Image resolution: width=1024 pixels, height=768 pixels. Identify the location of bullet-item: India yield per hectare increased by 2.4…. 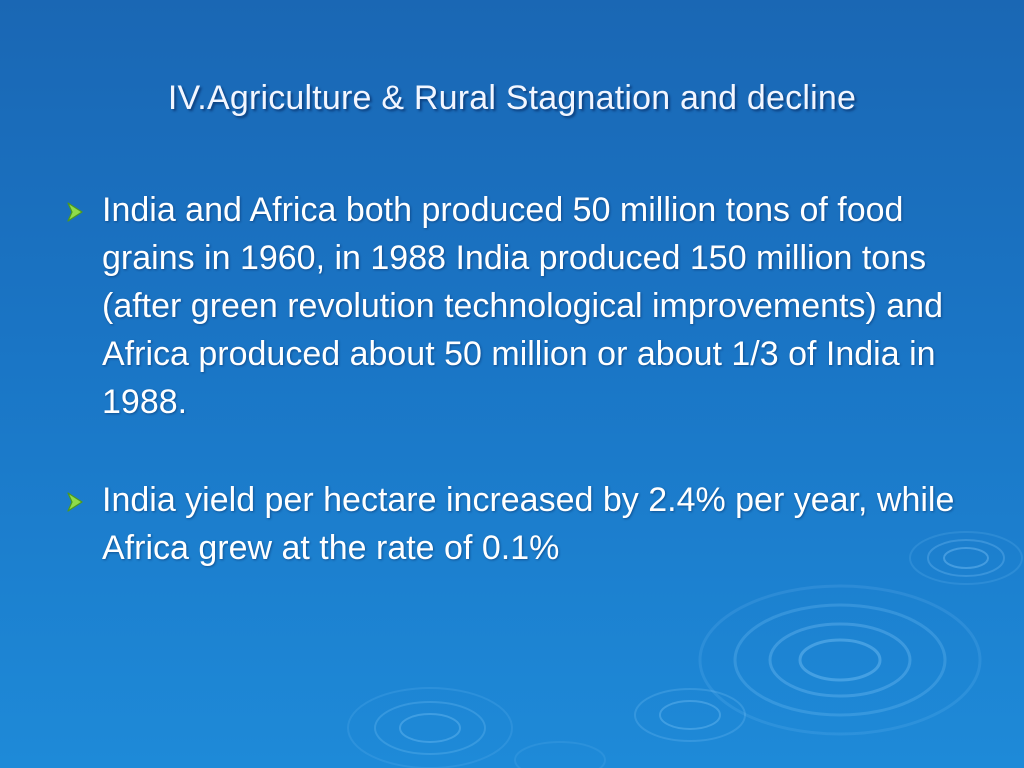
(513, 524).